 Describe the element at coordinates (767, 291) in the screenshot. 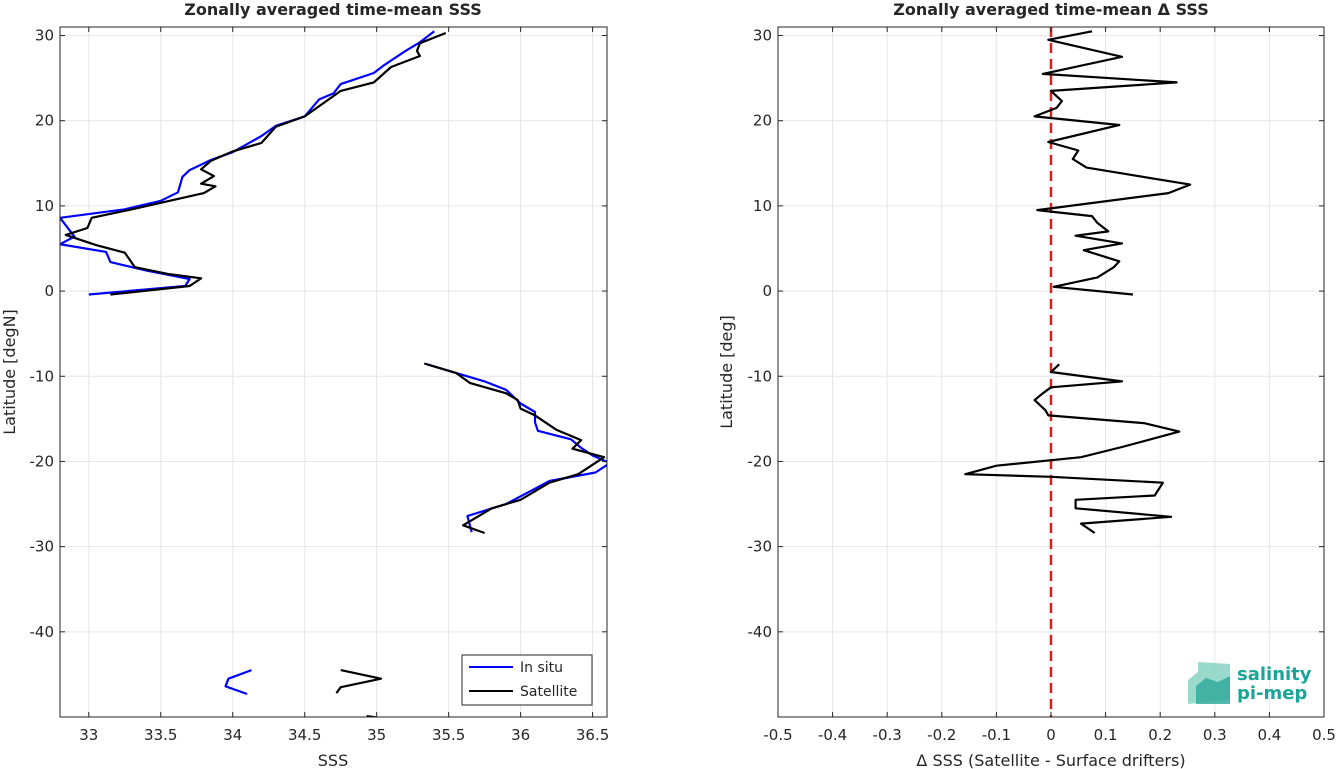

I see `delta-y-tick-label: 0` at that location.